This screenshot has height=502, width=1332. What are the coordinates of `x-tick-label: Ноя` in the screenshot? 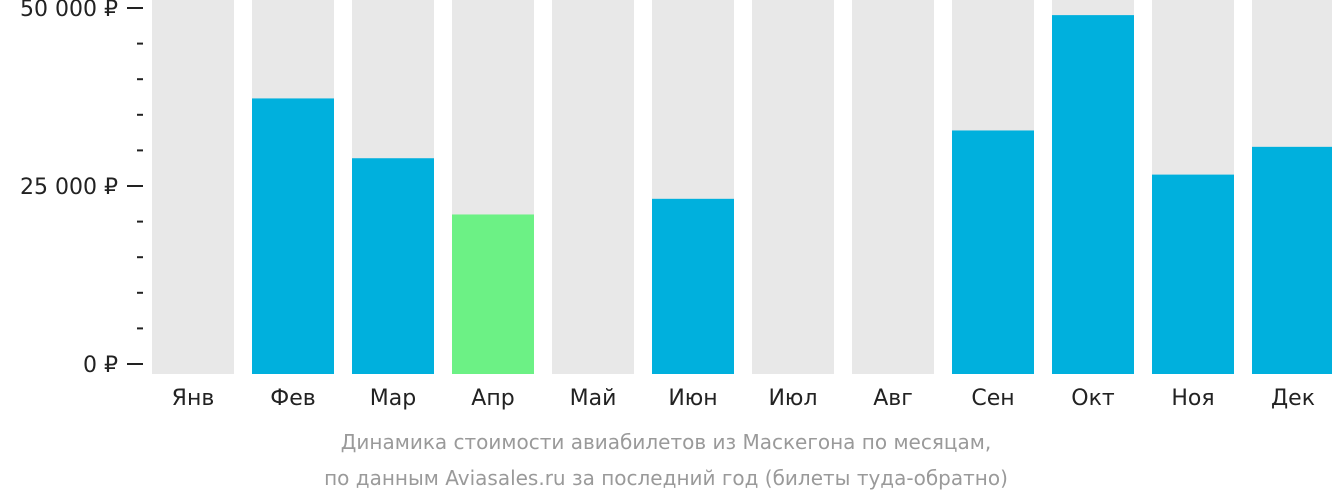 It's located at (1192, 398).